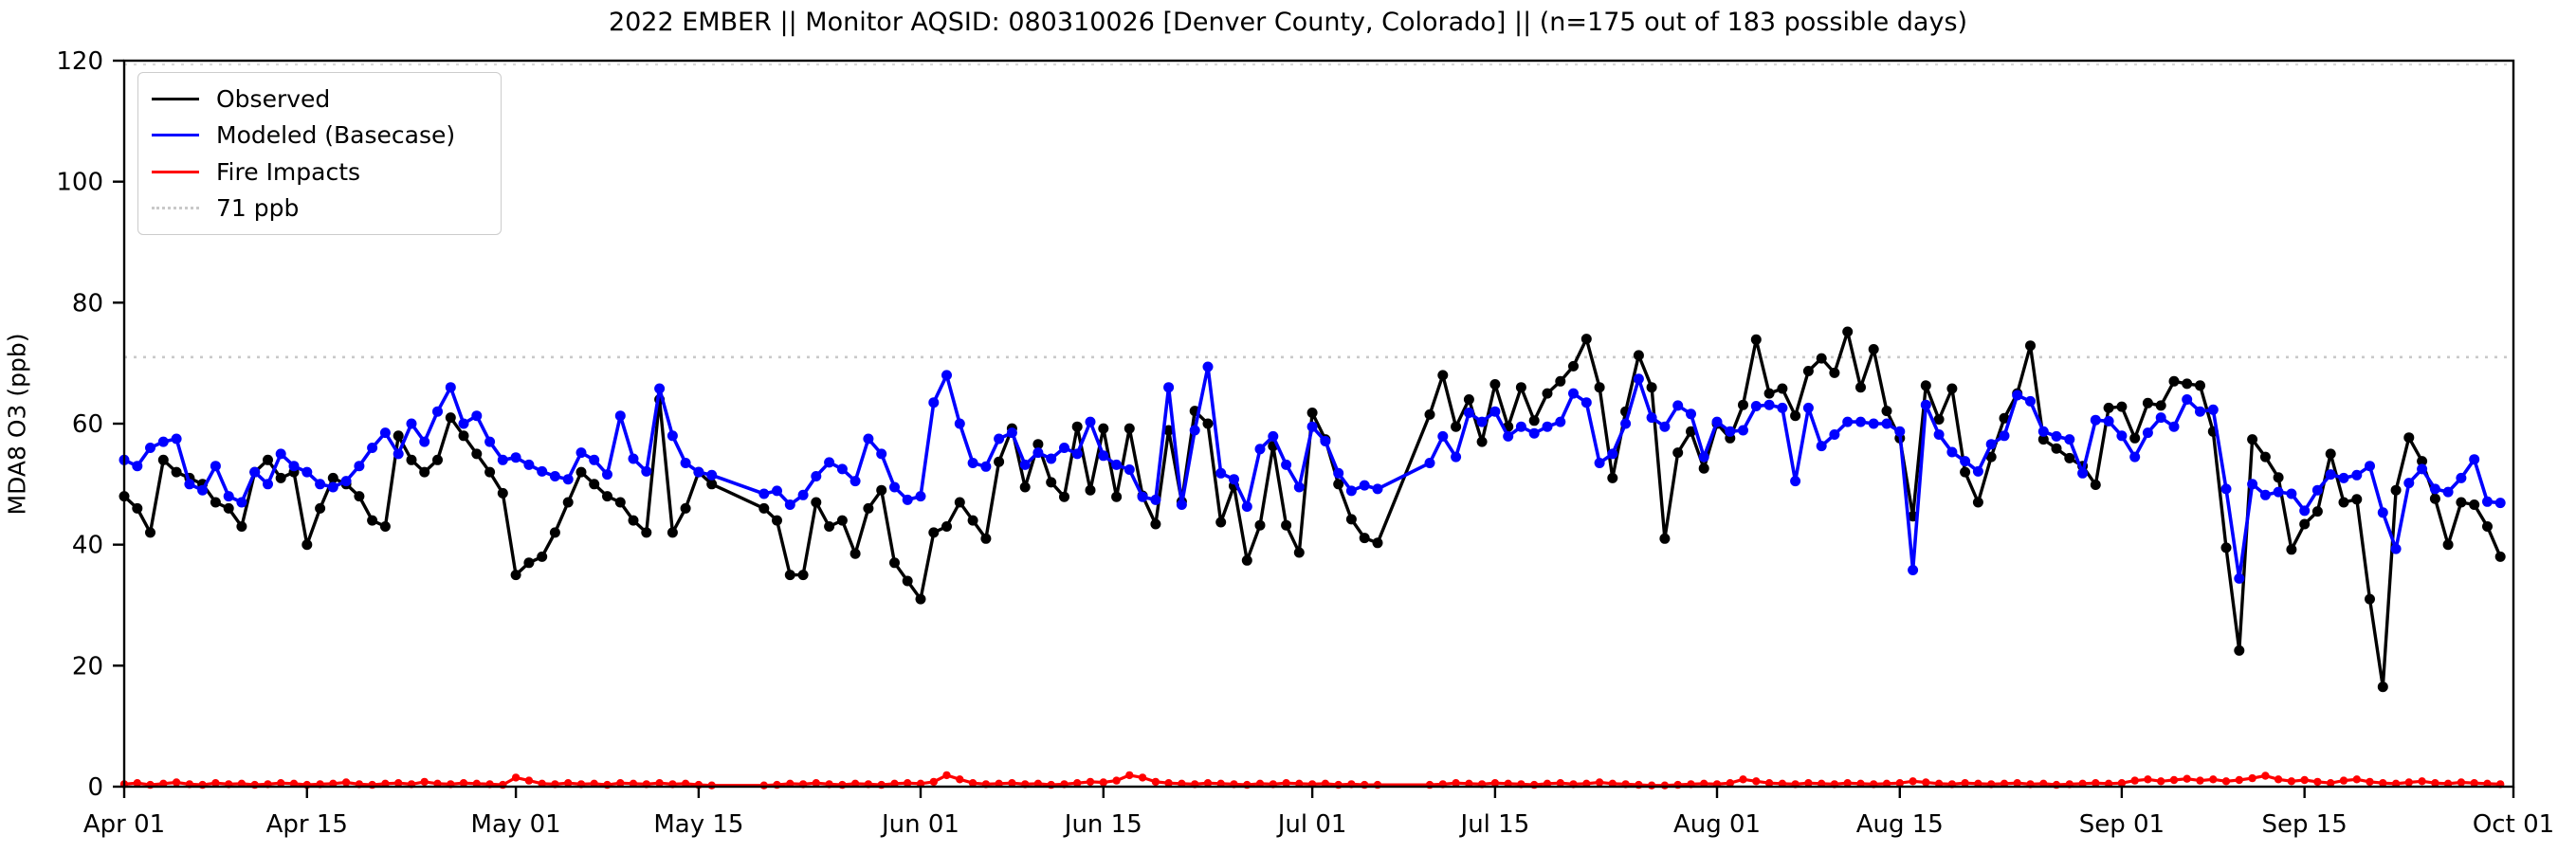  Describe the element at coordinates (2304, 824) in the screenshot. I see `x-tick-label: Sep 15` at that location.